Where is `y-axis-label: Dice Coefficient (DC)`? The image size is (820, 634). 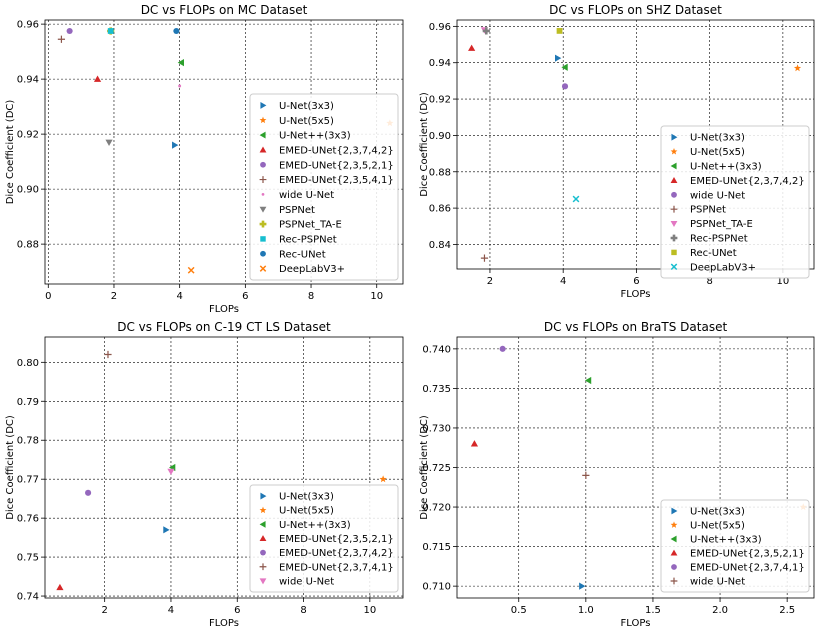 y-axis-label: Dice Coefficient (DC) is located at coordinates (10, 467).